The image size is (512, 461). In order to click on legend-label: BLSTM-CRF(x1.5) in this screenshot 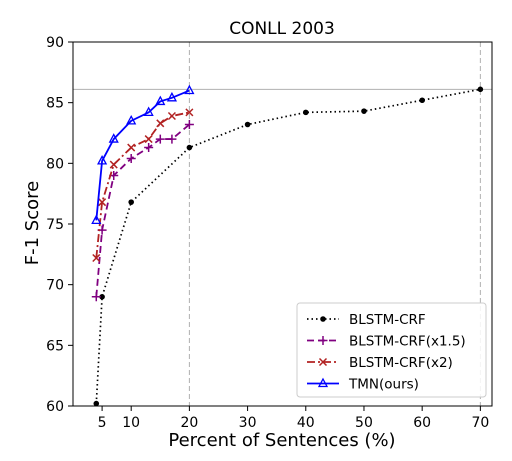, I will do `click(407, 342)`.